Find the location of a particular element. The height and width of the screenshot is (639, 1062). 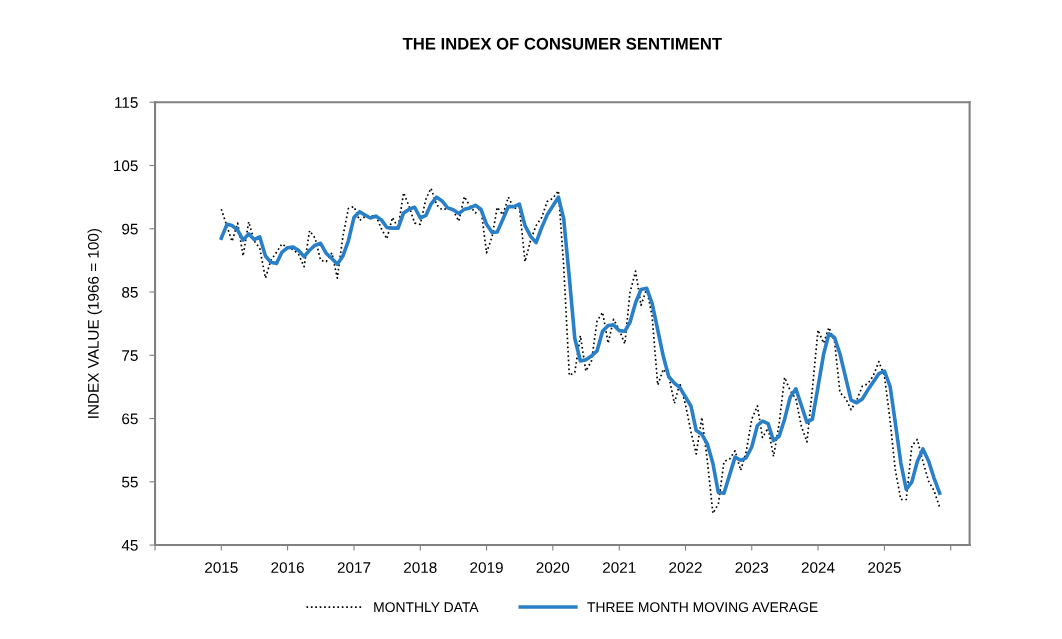

x-tick-label: 2025 is located at coordinates (884, 567).